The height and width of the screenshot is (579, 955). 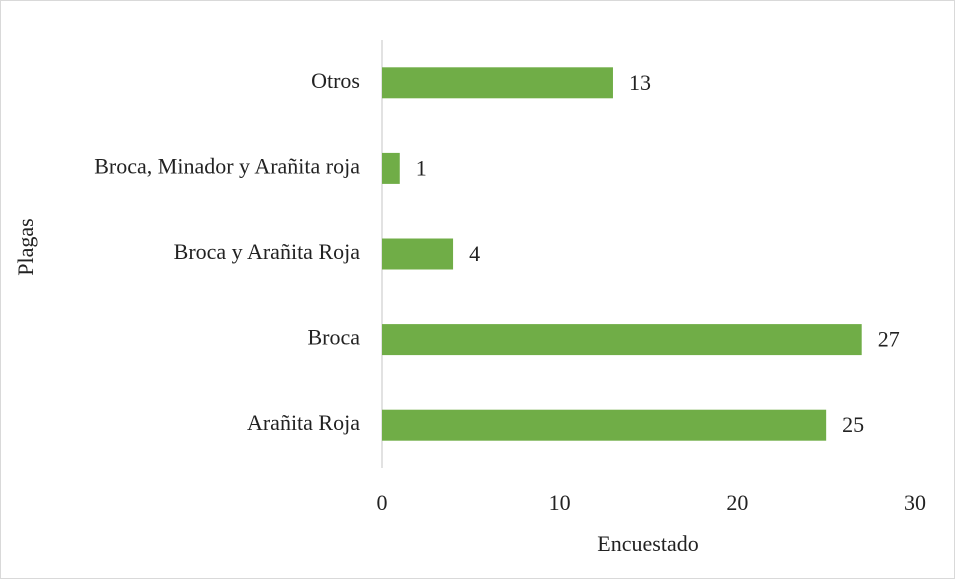 I want to click on x-tick-label: 30, so click(x=915, y=502).